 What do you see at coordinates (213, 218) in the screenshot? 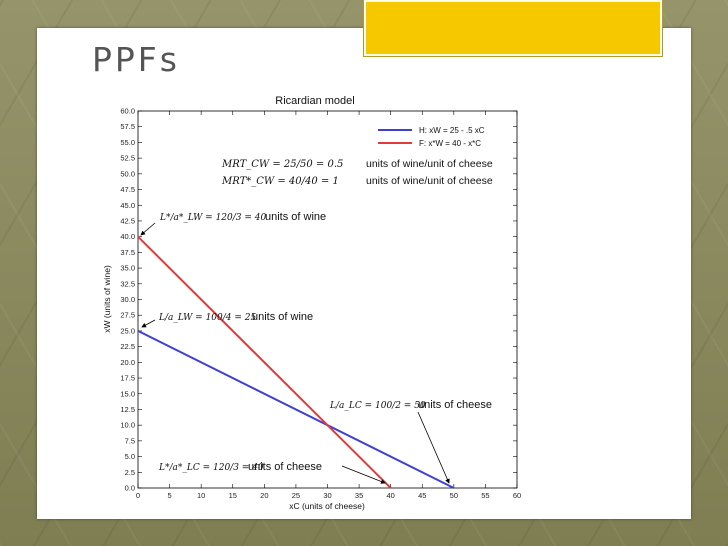
I see `foreign-wine-math: L*/a*_LW = 120/3 = 40` at bounding box center [213, 218].